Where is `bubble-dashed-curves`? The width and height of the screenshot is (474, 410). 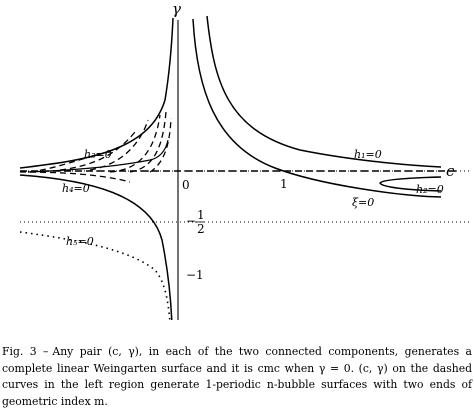 bubble-dashed-curves is located at coordinates (95, 147).